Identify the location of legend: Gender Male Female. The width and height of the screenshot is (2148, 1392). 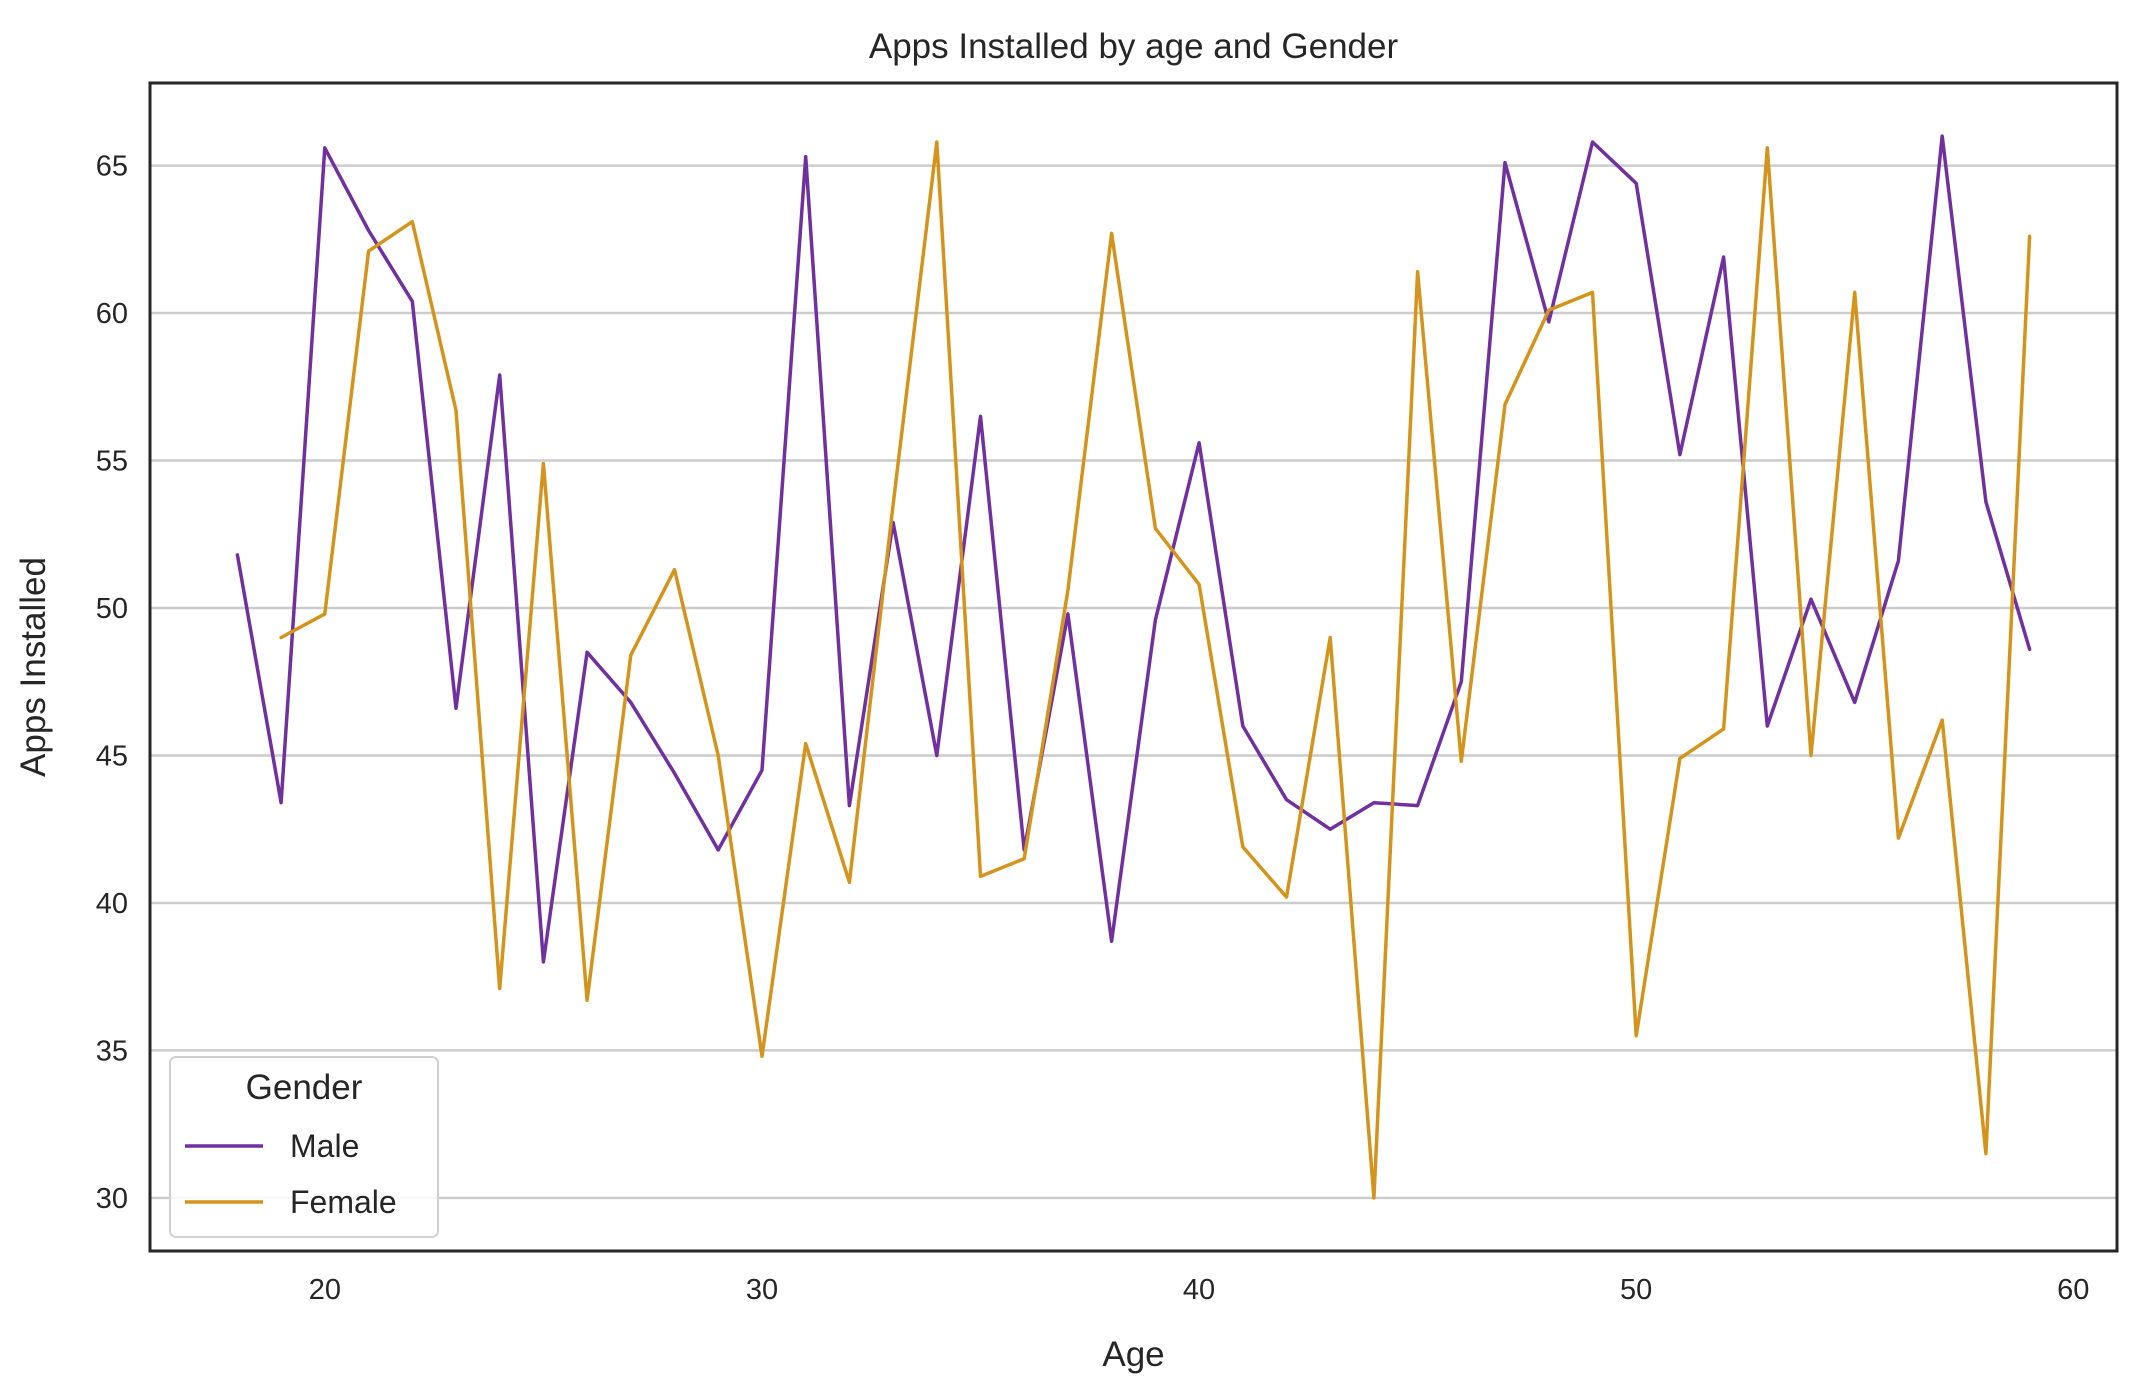
(304, 1147).